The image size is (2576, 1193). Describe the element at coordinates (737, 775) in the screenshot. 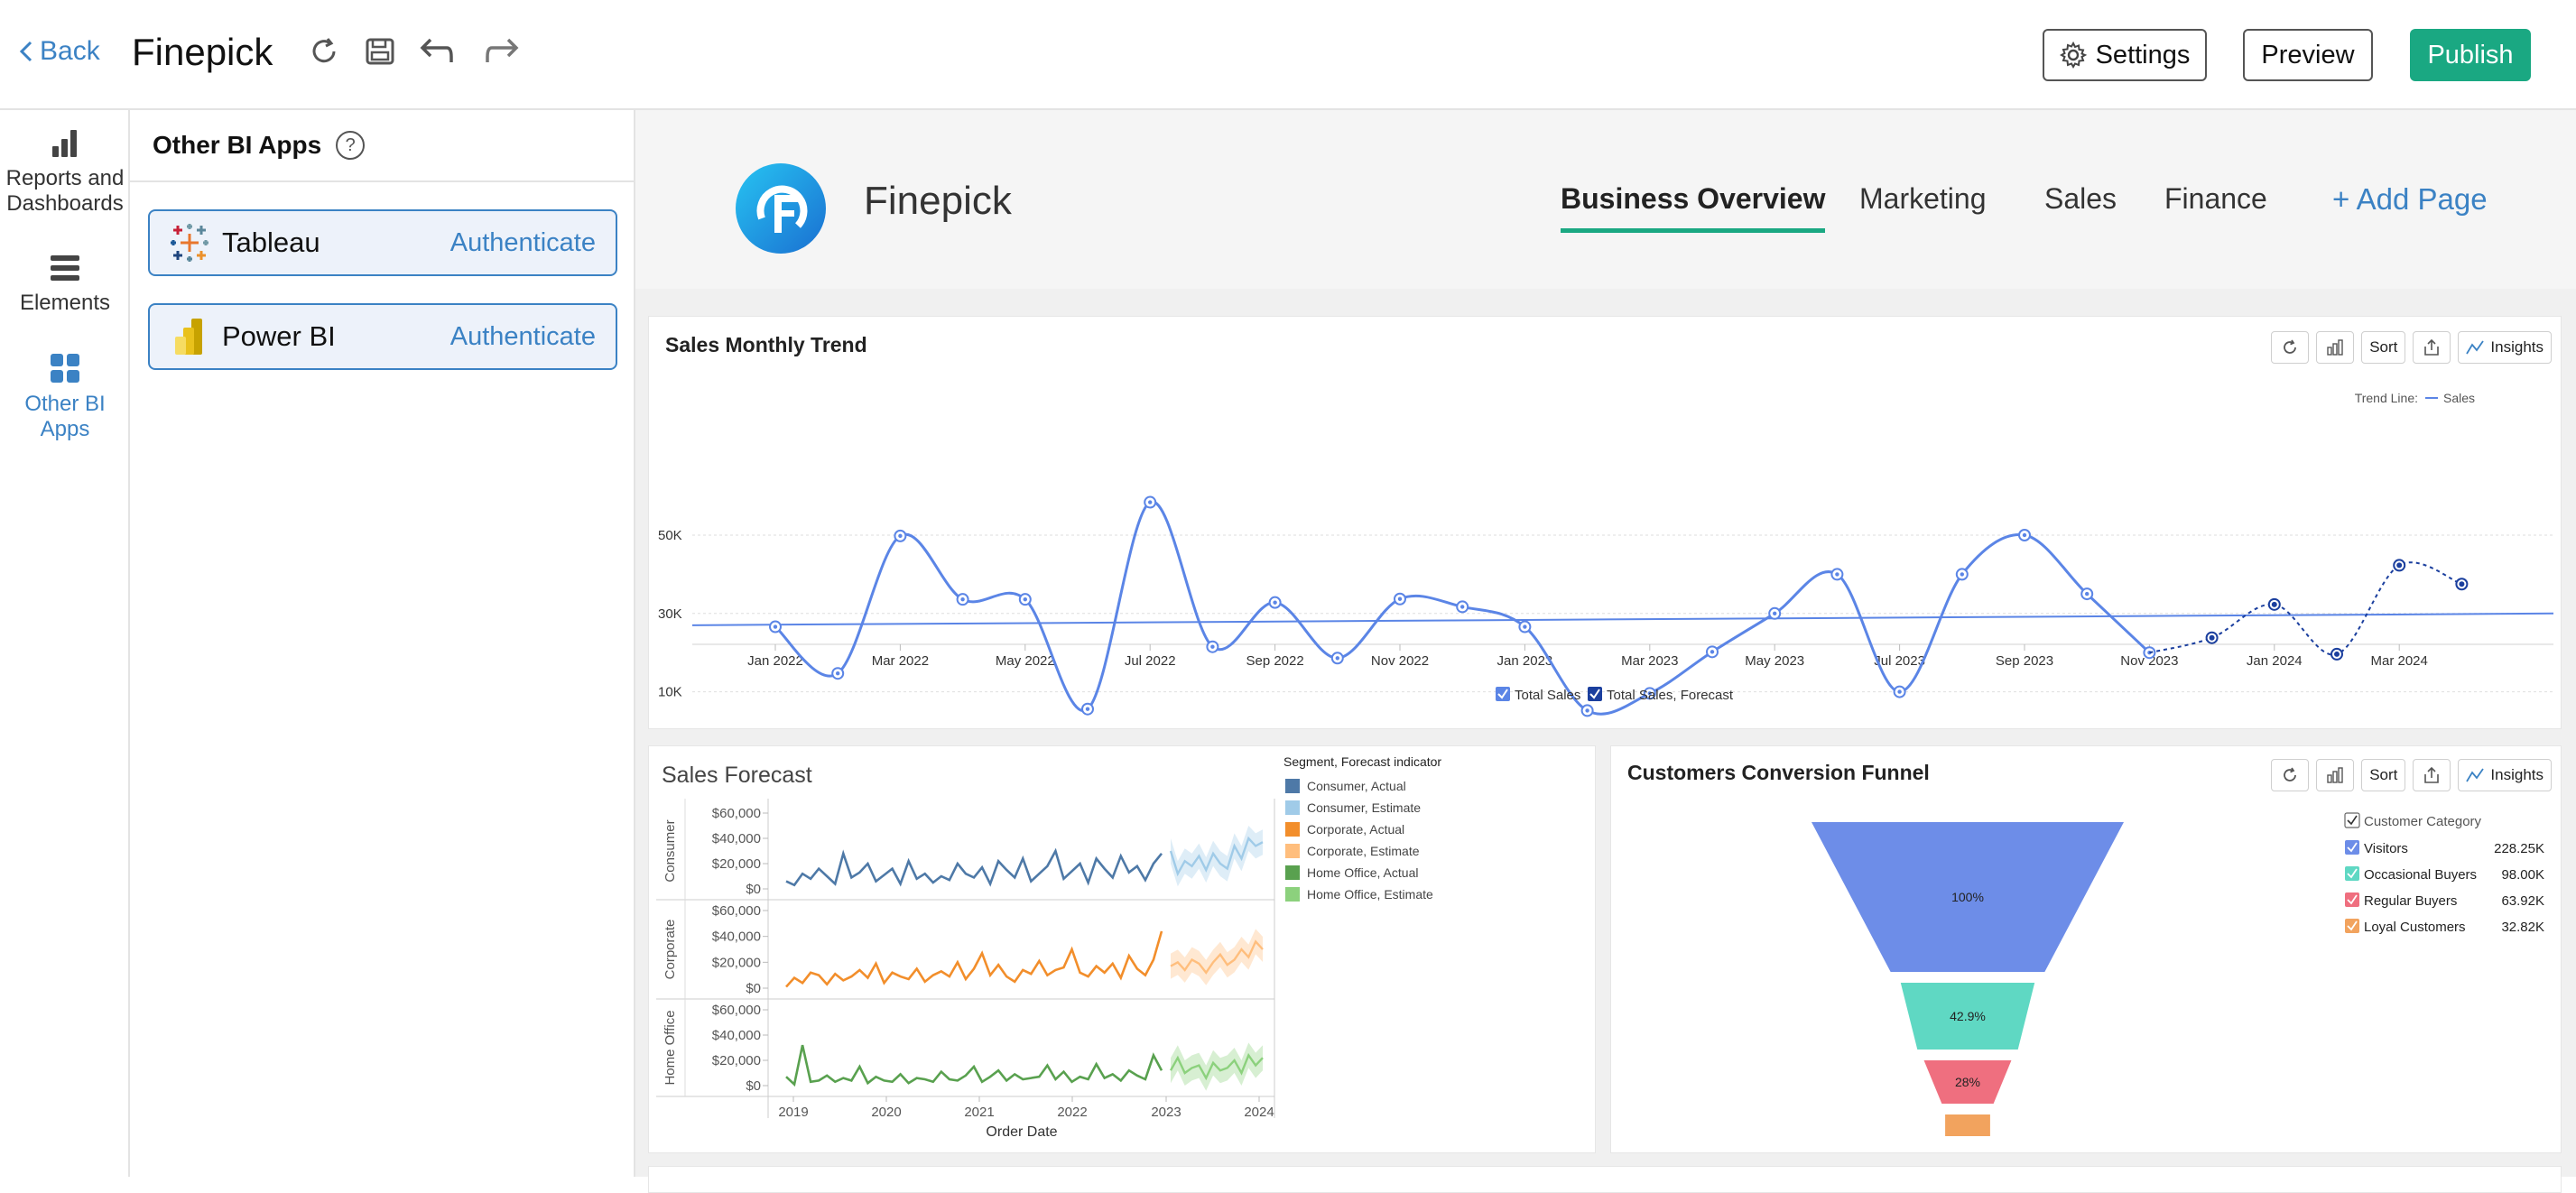

I see `chart-title-sales-forecast: Sales Forecast` at that location.